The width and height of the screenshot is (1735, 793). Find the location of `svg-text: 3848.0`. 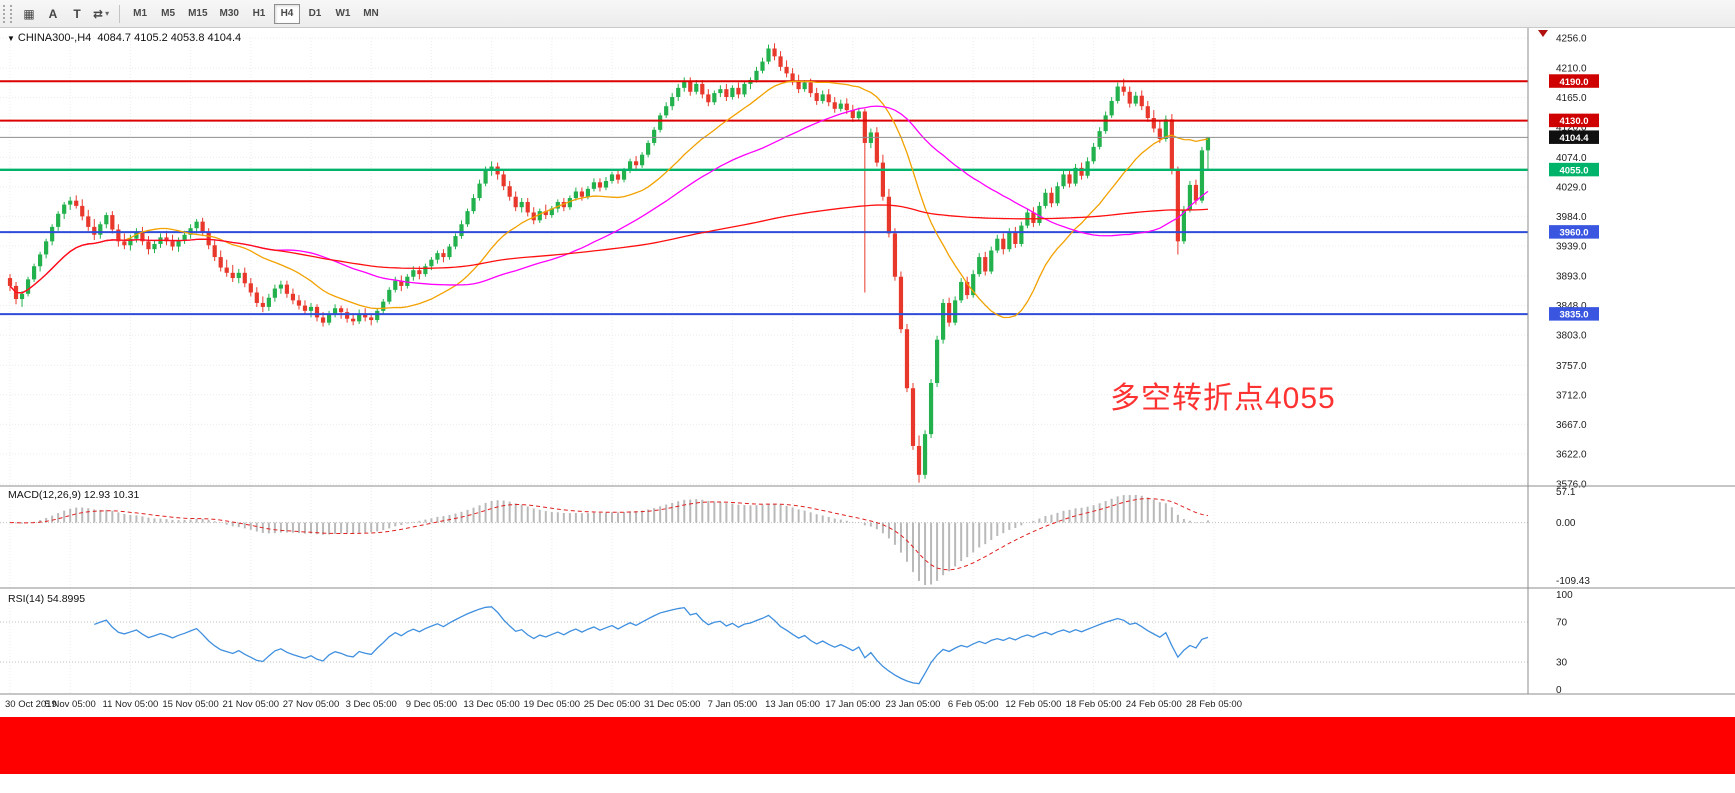

svg-text: 3848.0 is located at coordinates (1571, 306).